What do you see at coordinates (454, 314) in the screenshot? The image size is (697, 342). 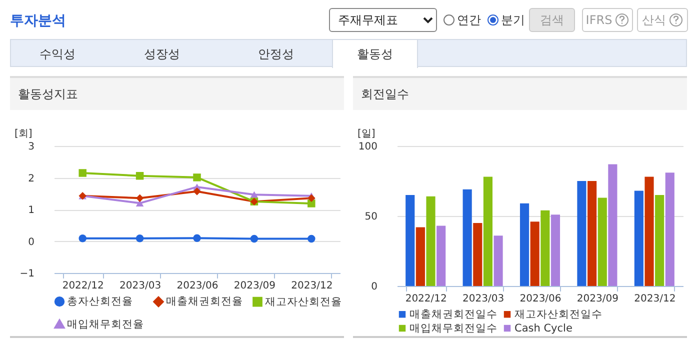 I see `legend-label: 매출채권회전일수` at bounding box center [454, 314].